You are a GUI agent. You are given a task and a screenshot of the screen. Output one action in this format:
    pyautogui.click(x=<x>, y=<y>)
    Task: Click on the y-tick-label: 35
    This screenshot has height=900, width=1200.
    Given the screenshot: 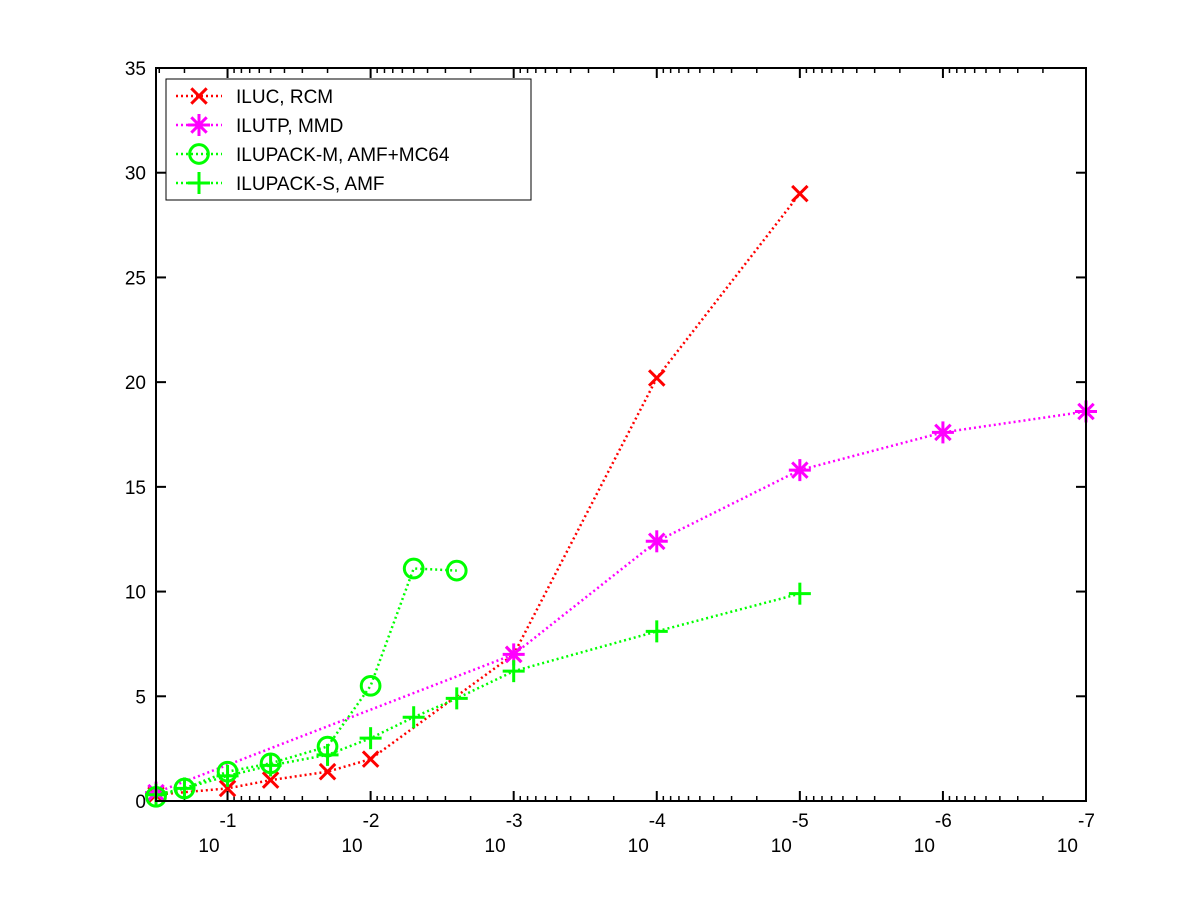 What is the action you would take?
    pyautogui.click(x=135, y=69)
    